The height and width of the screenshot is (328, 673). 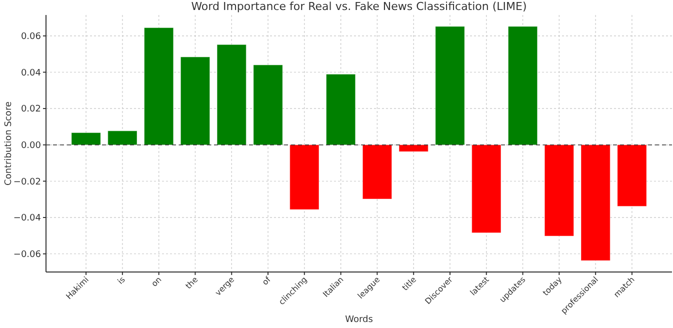 I want to click on y-tick-label: 0.00, so click(x=31, y=146).